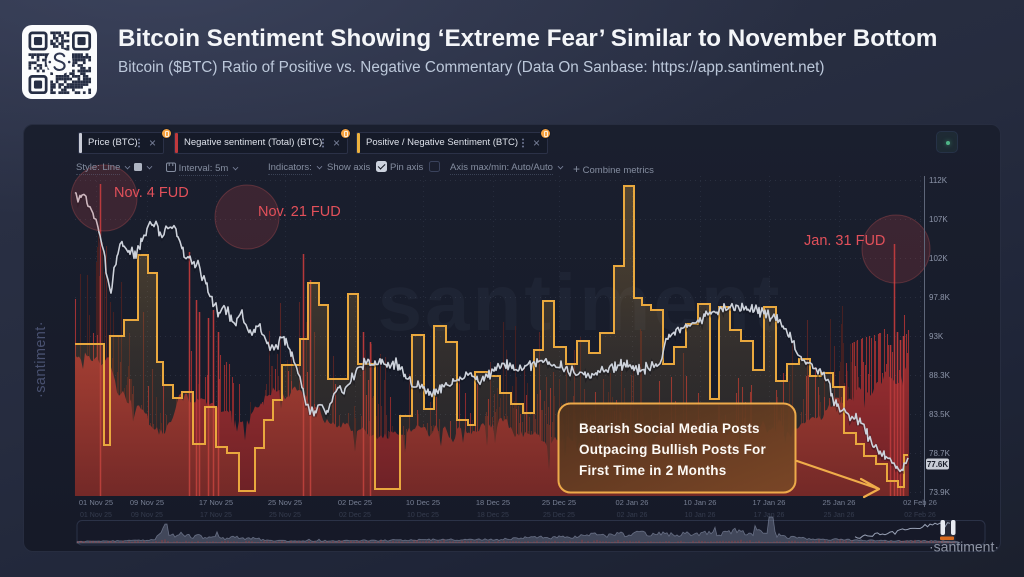 Image resolution: width=1024 pixels, height=577 pixels. Describe the element at coordinates (669, 428) in the screenshot. I see `svg-text: Bearish Social Media Posts` at that location.